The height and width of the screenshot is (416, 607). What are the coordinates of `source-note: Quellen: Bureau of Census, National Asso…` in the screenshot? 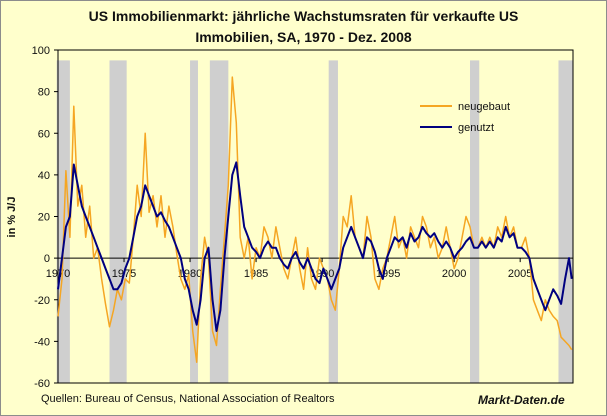 It's located at (188, 399).